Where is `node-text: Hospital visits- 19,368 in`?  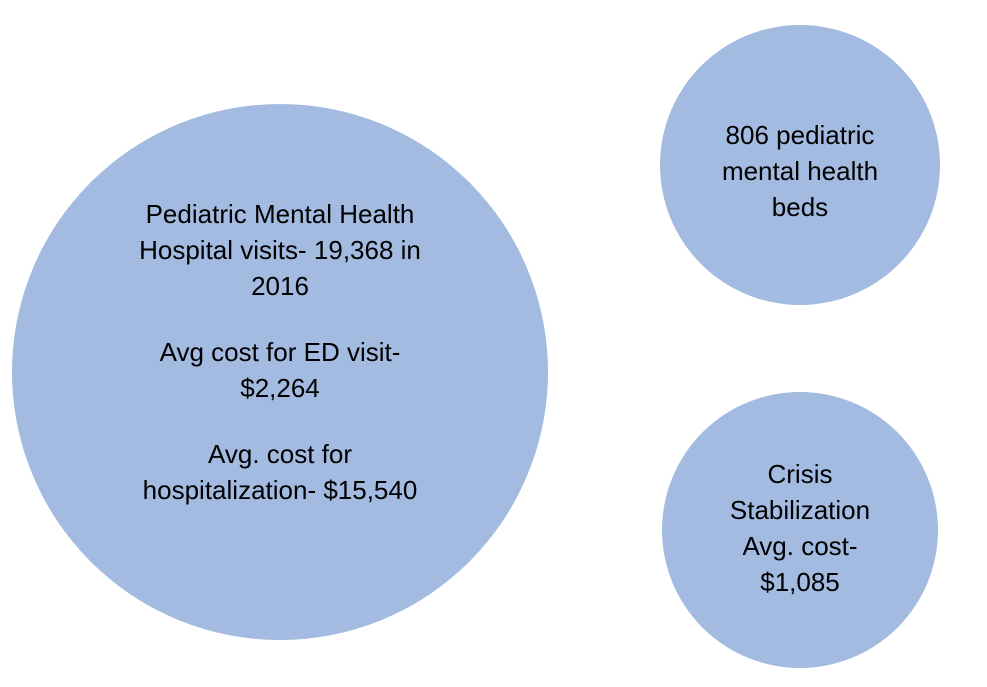
node-text: Hospital visits- 19,368 in is located at coordinates (280, 250).